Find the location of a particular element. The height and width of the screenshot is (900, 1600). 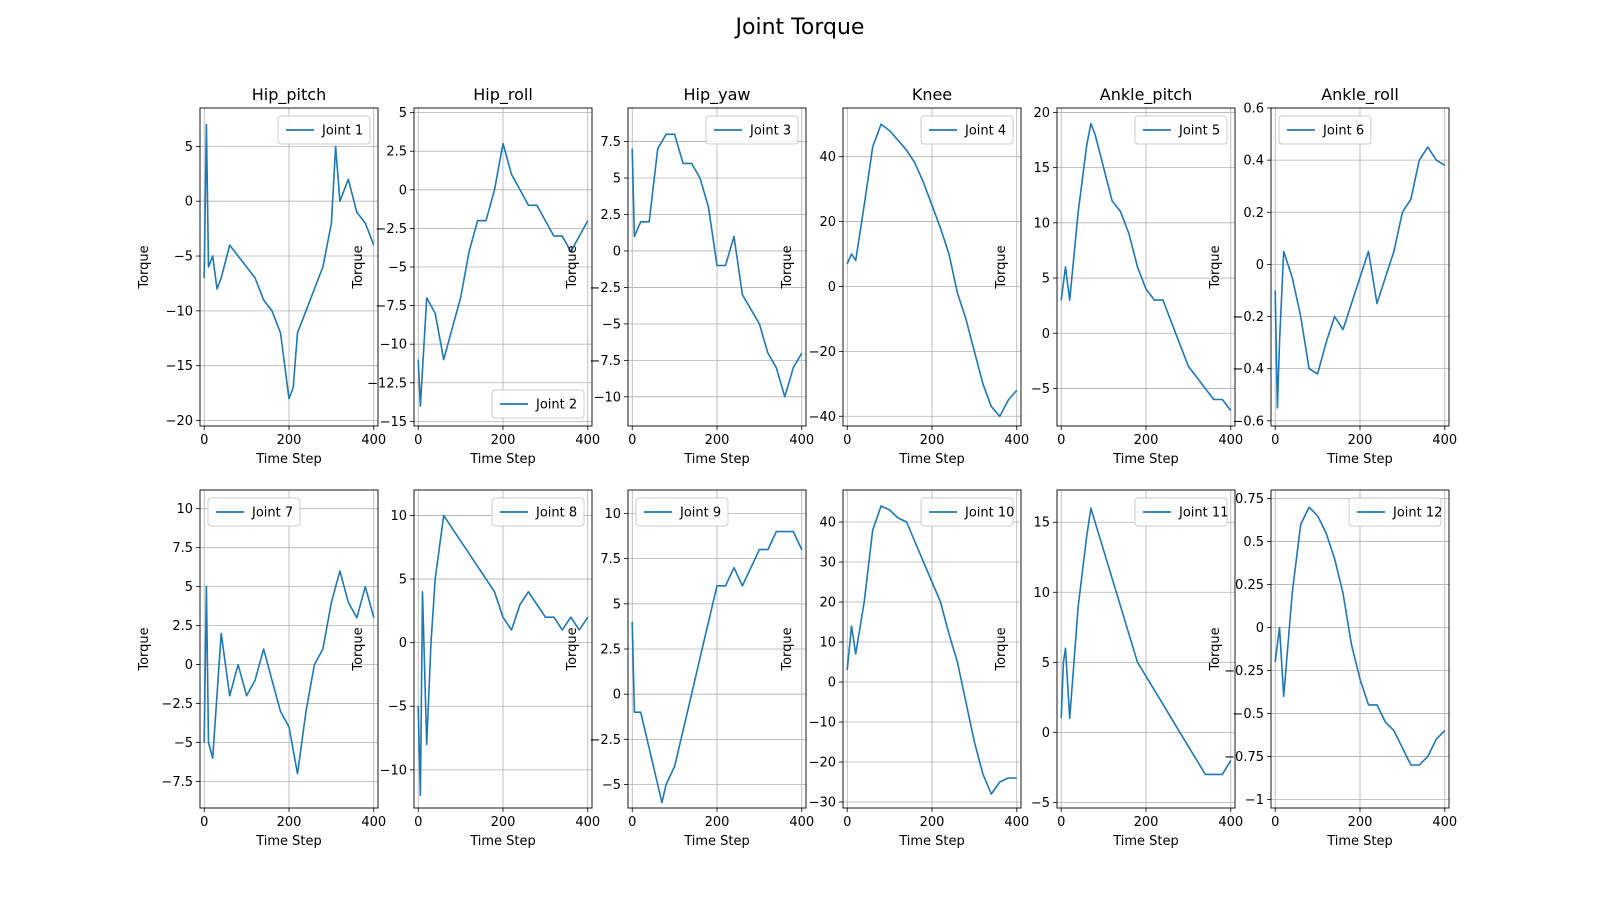

legend: Joint 1 is located at coordinates (324, 130).